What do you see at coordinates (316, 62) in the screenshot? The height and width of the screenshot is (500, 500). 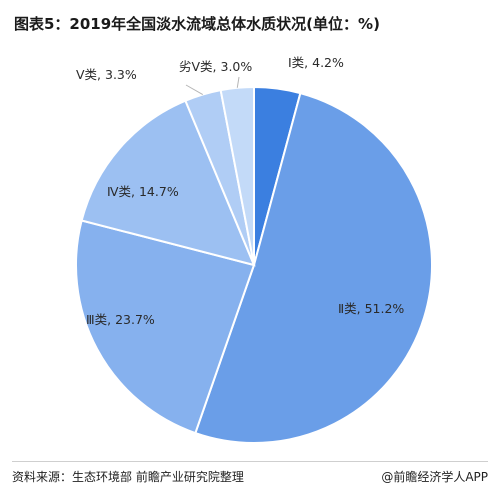 I see `slice-label-1: Ⅰ类, 4.2%` at bounding box center [316, 62].